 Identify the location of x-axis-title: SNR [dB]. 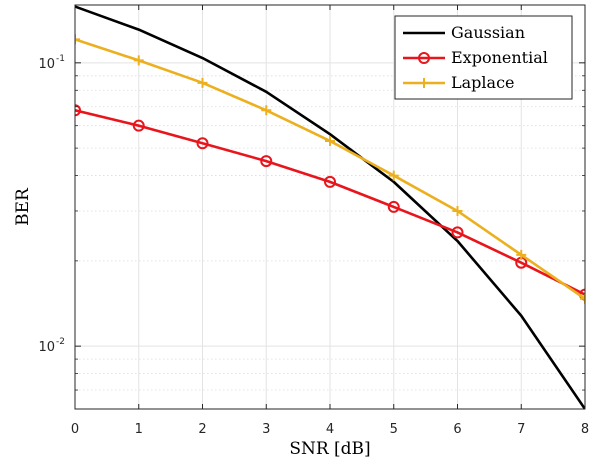
(329, 449).